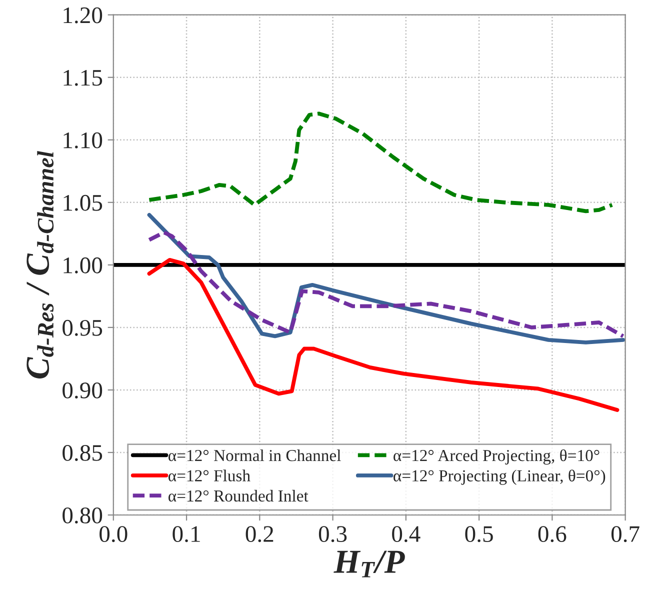  What do you see at coordinates (82, 390) in the screenshot?
I see `y-tick-label: 0.90` at bounding box center [82, 390].